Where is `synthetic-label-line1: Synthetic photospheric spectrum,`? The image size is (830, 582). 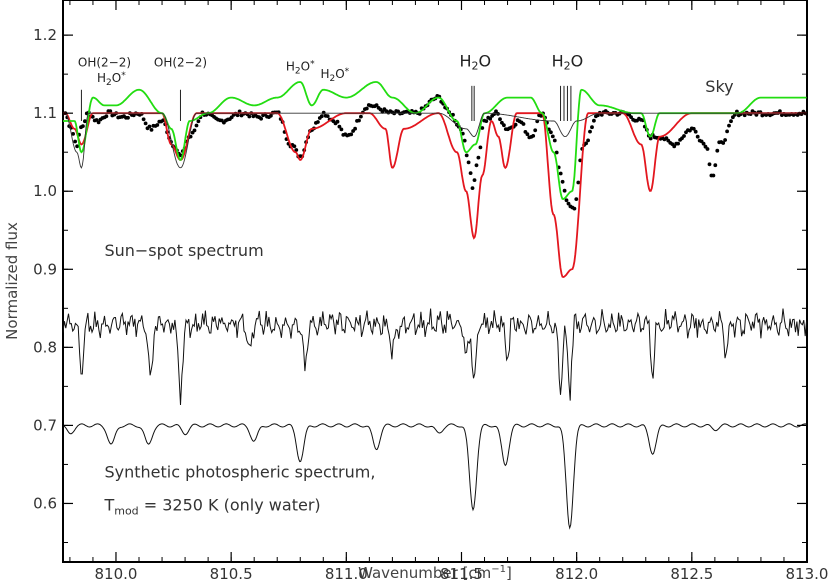 synthetic-label-line1: Synthetic photospheric spectrum, is located at coordinates (239, 472).